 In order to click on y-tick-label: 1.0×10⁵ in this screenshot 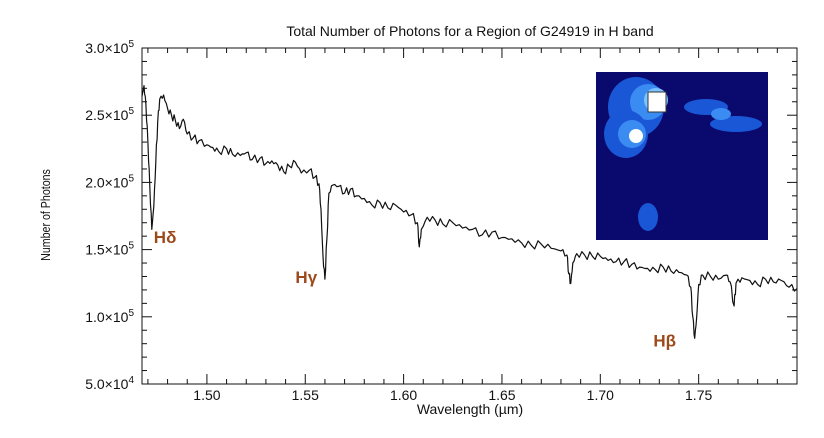, I will do `click(109, 316)`.